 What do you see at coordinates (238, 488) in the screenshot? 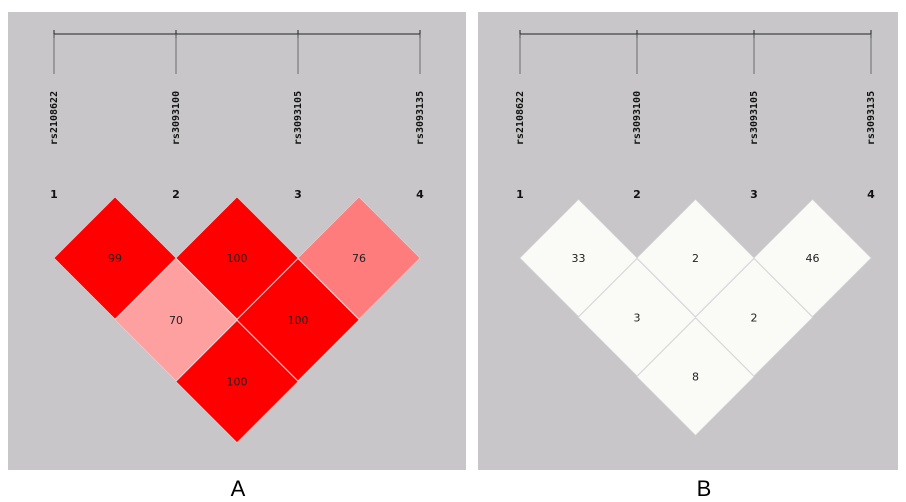
I see `panel-label-a: A` at bounding box center [238, 488].